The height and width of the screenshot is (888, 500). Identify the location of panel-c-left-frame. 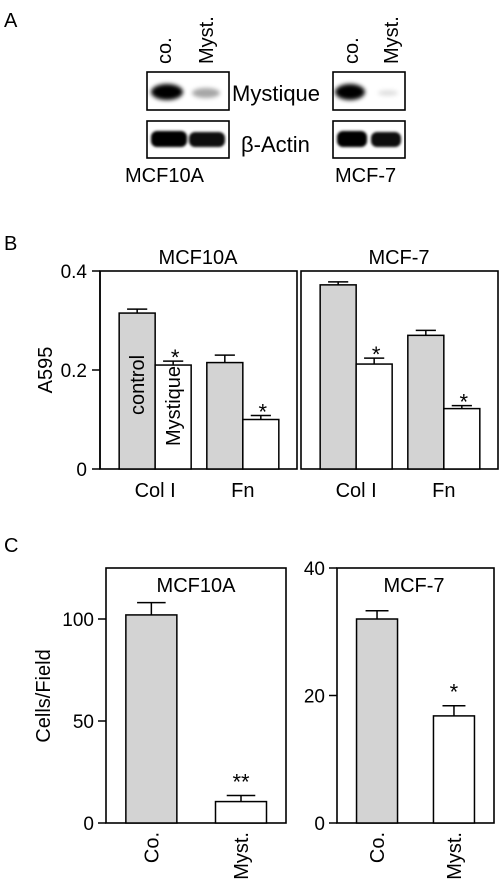
(196, 695).